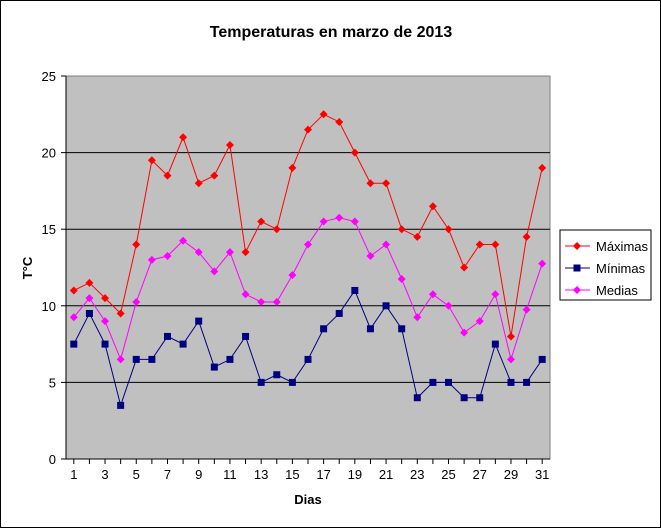  Describe the element at coordinates (542, 474) in the screenshot. I see `x-tick-label-15: 31` at that location.